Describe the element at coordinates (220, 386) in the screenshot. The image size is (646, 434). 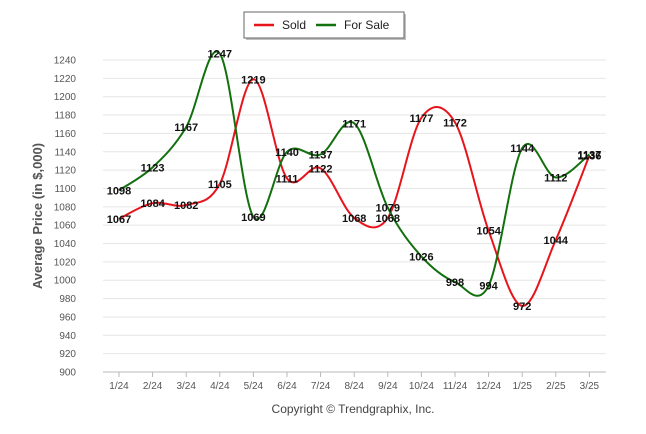
I see `x-tick-label: 4/24` at that location.